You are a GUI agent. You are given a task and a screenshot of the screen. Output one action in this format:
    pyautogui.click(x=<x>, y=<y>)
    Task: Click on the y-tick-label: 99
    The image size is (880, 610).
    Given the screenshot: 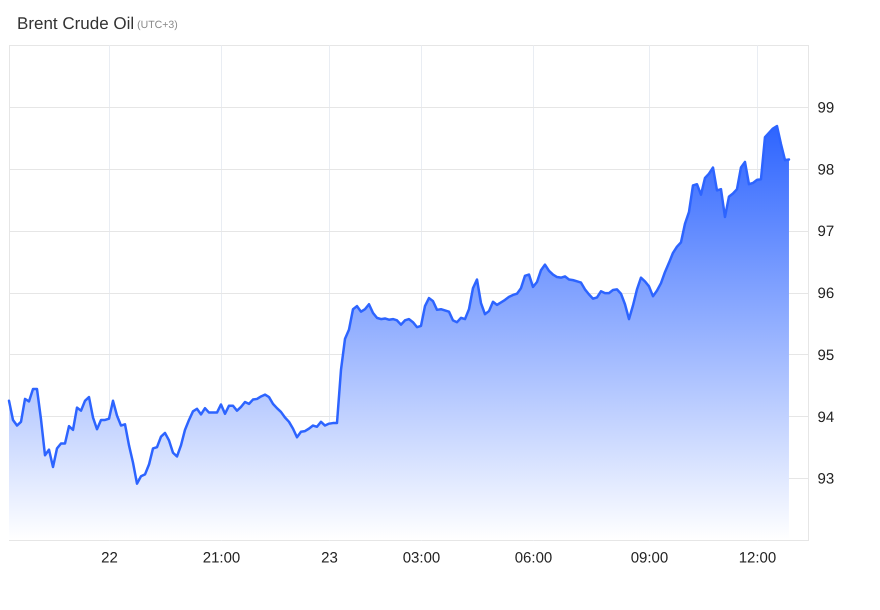 What is the action you would take?
    pyautogui.click(x=826, y=107)
    